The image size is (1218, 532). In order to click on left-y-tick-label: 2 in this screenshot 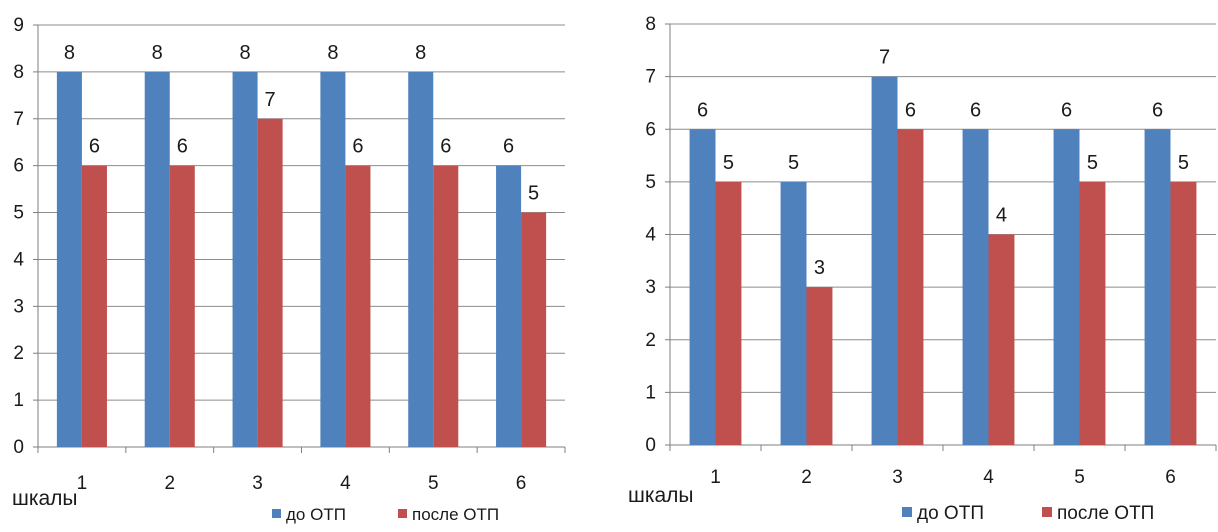, I will do `click(18, 353)`.